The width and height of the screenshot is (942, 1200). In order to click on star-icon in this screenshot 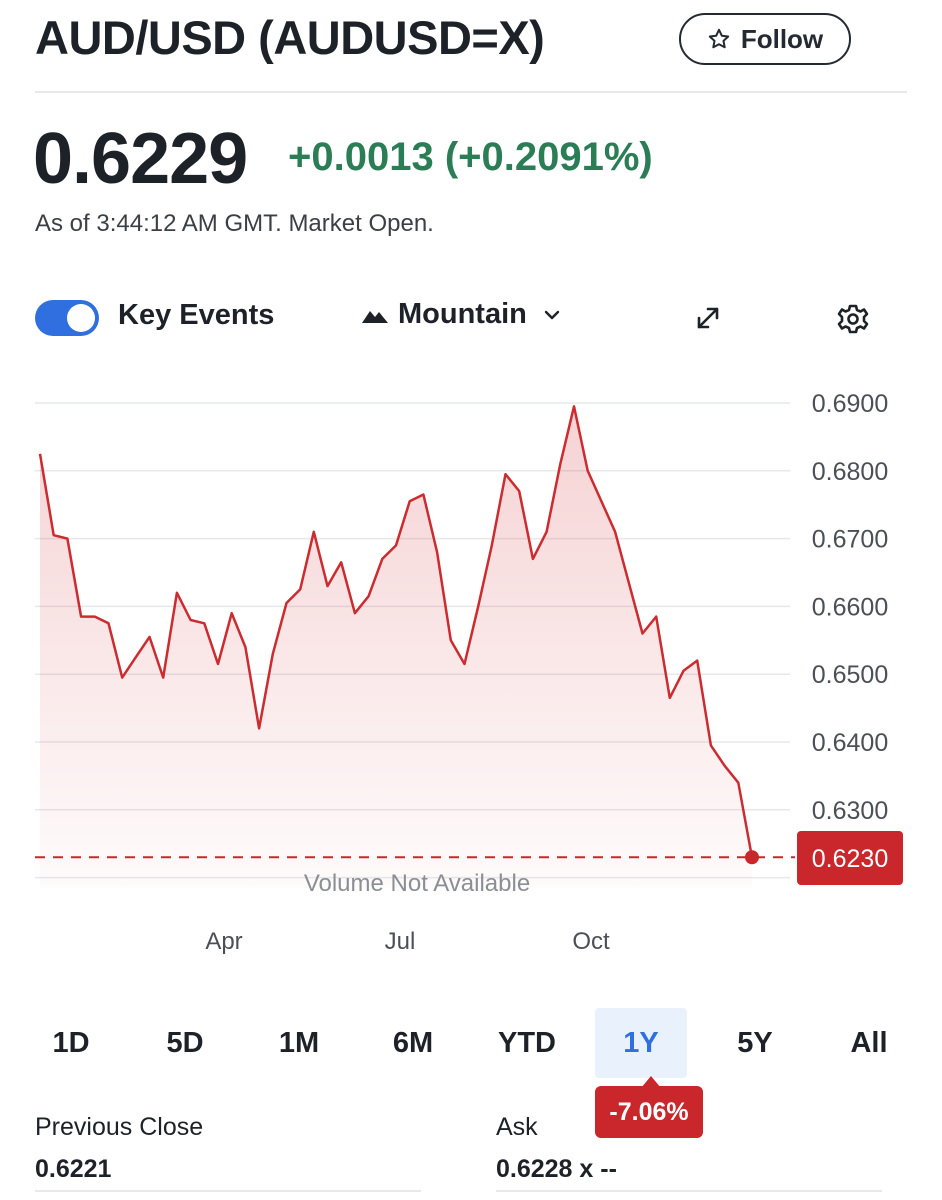, I will do `click(719, 39)`.